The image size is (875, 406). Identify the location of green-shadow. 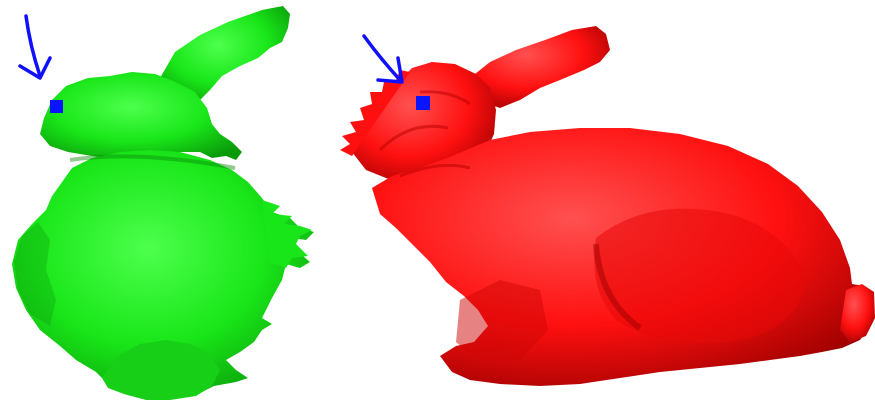
(35, 274).